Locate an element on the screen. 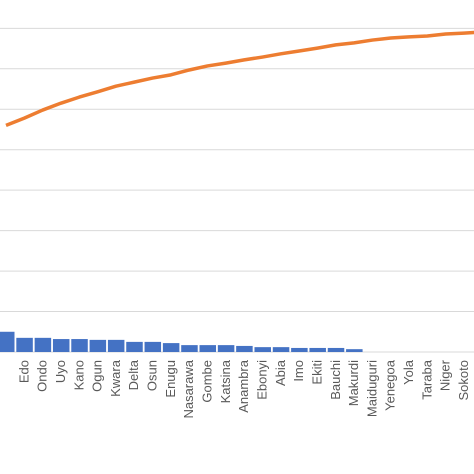 The image size is (474, 474). x-tick-label: Ondo is located at coordinates (42, 376).